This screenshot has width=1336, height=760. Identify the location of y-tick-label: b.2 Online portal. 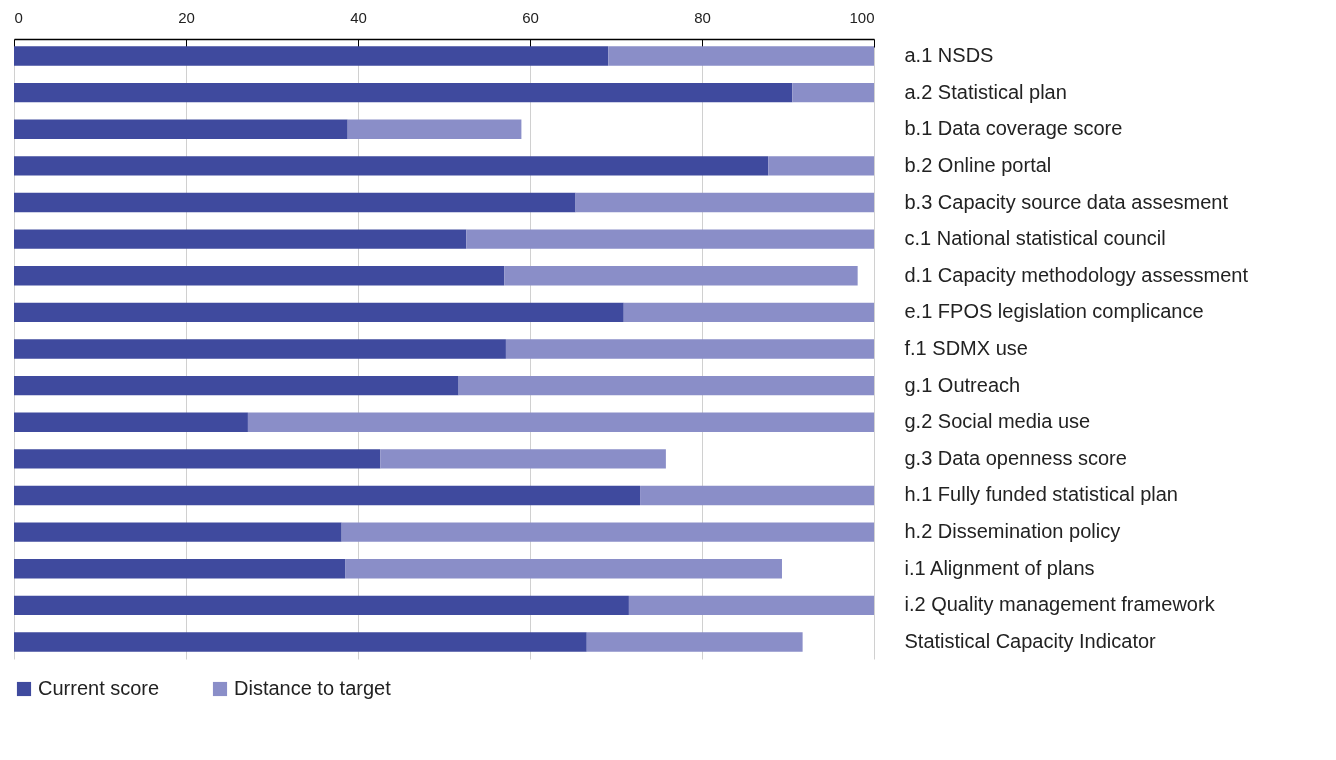
(978, 164).